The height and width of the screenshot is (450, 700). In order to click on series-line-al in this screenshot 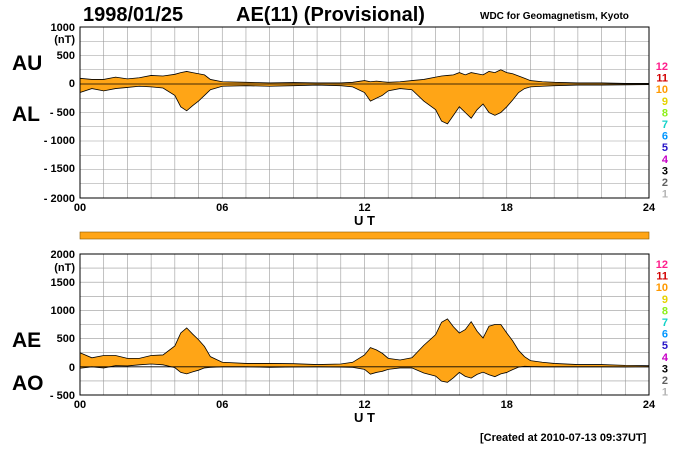, I will do `click(364, 104)`.